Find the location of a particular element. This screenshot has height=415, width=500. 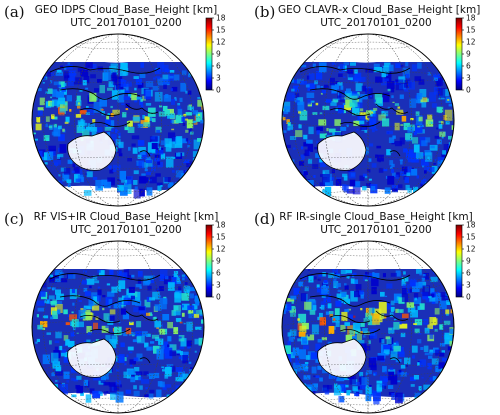

panel-title-text: GEO IDPS Cloud_Base_Height [km] is located at coordinates (126, 10).